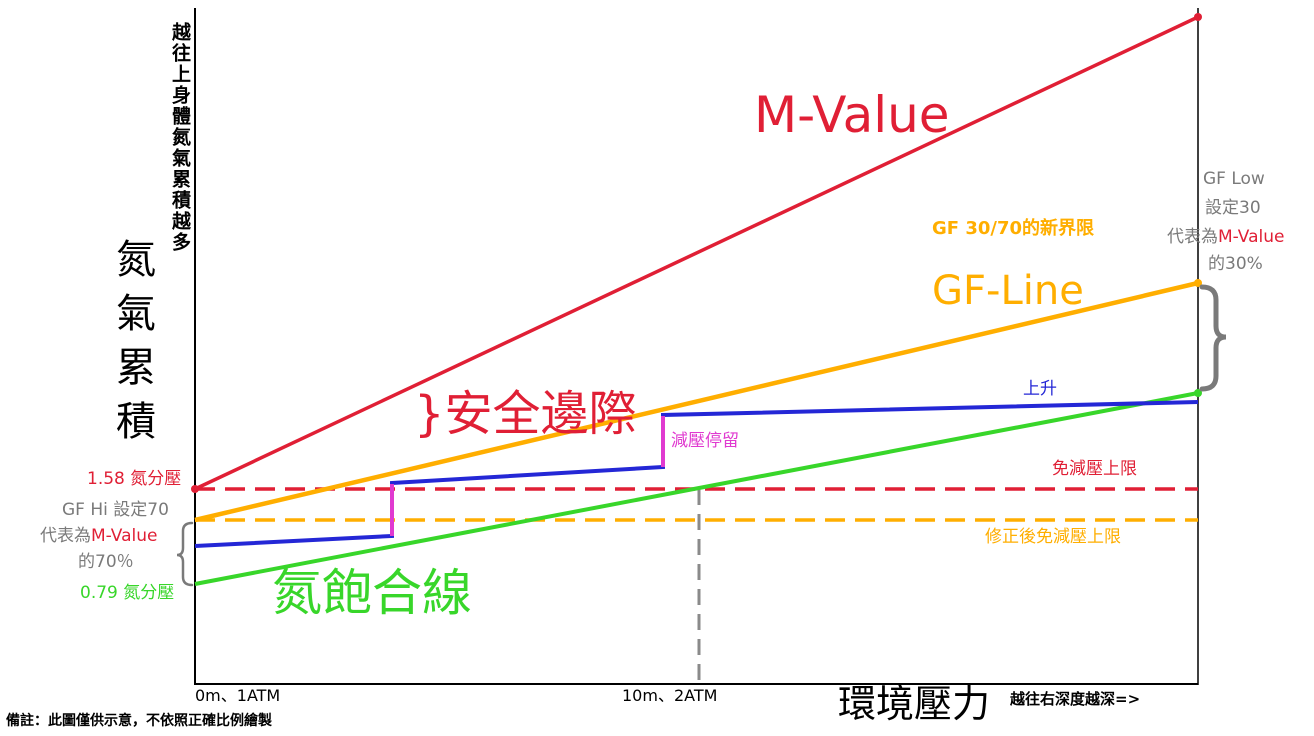 The image size is (1314, 736). What do you see at coordinates (1198, 283) in the screenshot?
I see `gf-line-end-dot` at bounding box center [1198, 283].